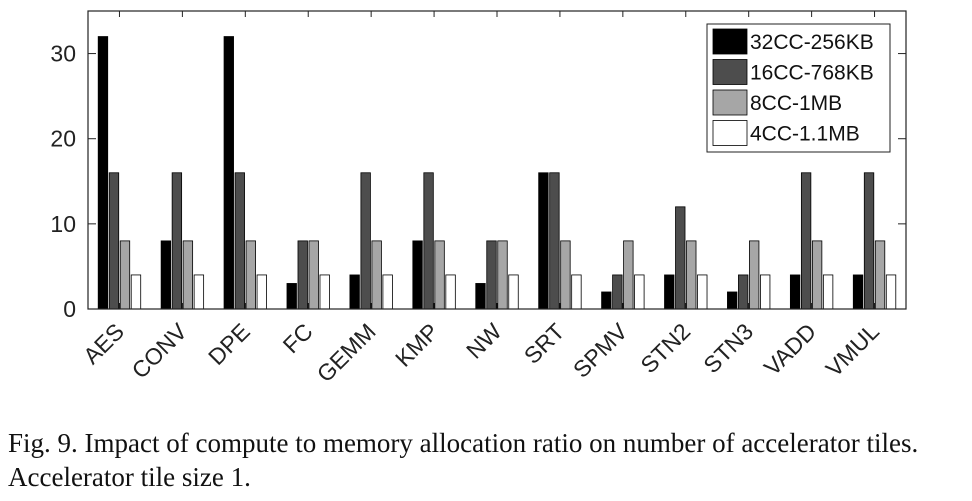 This screenshot has width=972, height=501. I want to click on y-tick-label: 20, so click(63, 139).